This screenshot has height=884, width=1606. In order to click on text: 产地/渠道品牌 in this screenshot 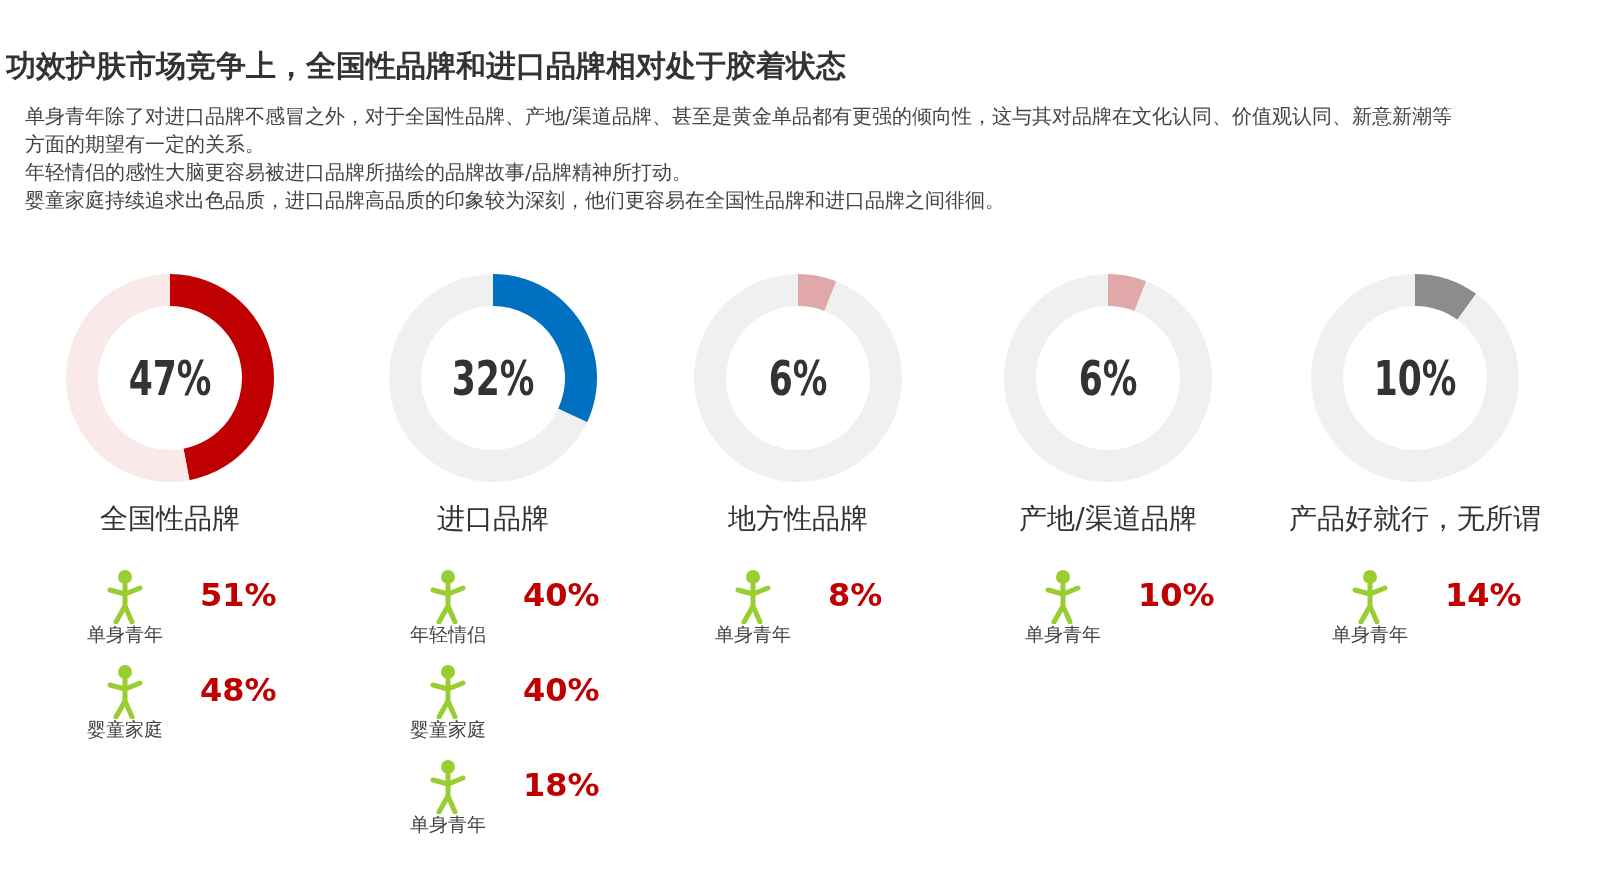, I will do `click(1108, 519)`.